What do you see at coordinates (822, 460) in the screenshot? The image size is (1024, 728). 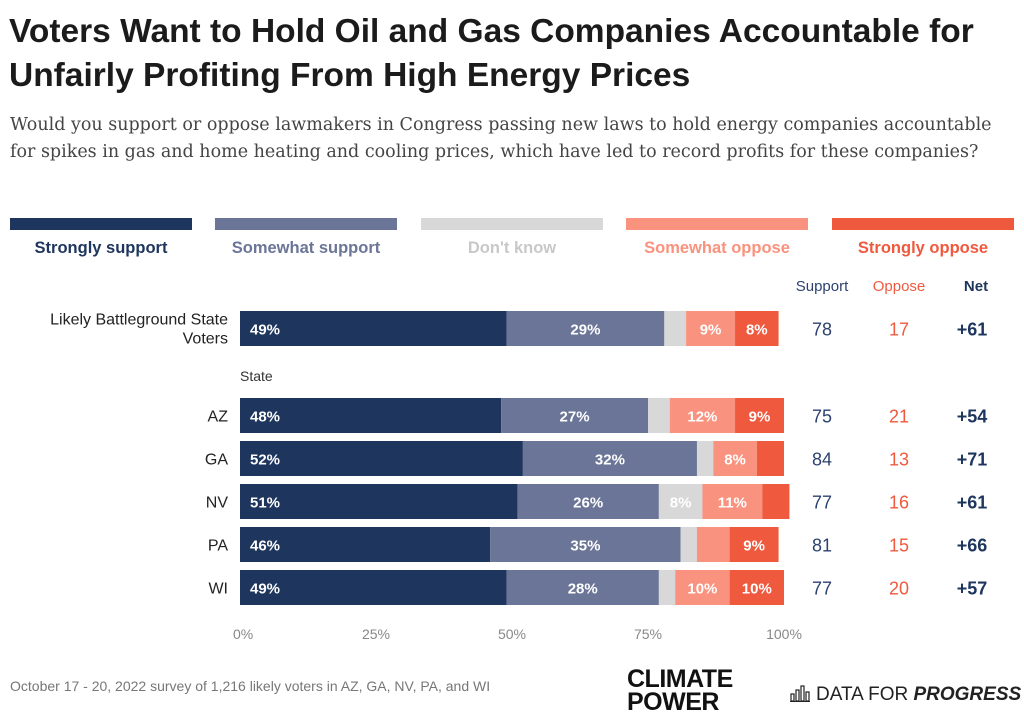 I see `support-value: 84` at bounding box center [822, 460].